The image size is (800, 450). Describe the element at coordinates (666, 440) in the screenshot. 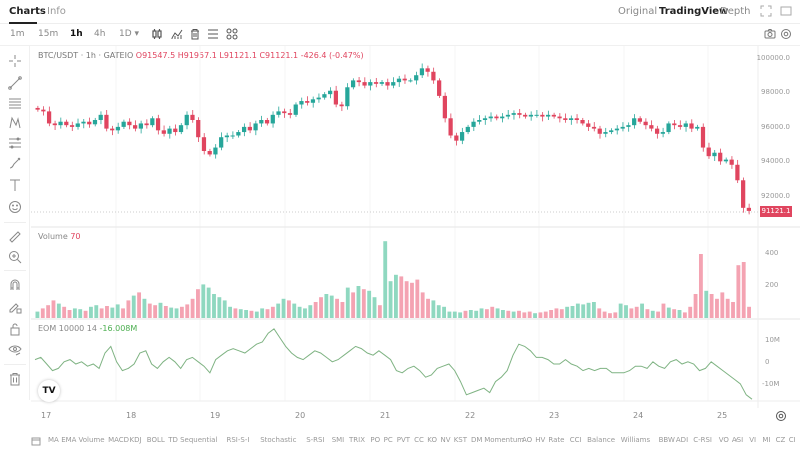

I see `indicator-bbw: BBW` at that location.